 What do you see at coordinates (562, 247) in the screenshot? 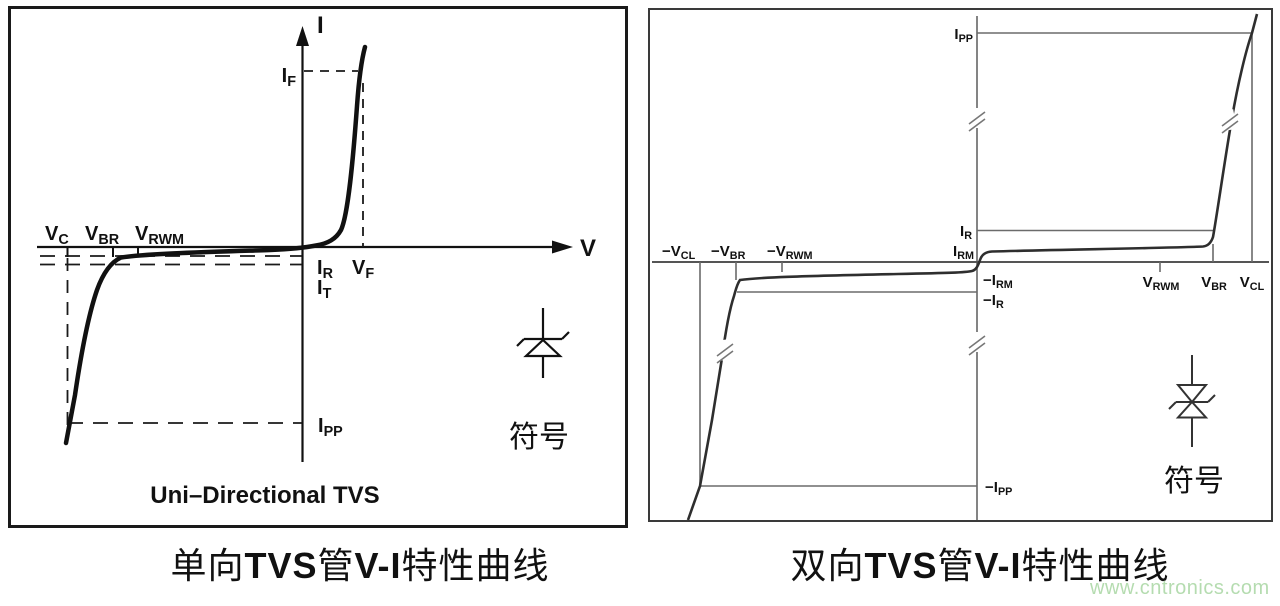
I see `x-axis-arrow-icon` at bounding box center [562, 247].